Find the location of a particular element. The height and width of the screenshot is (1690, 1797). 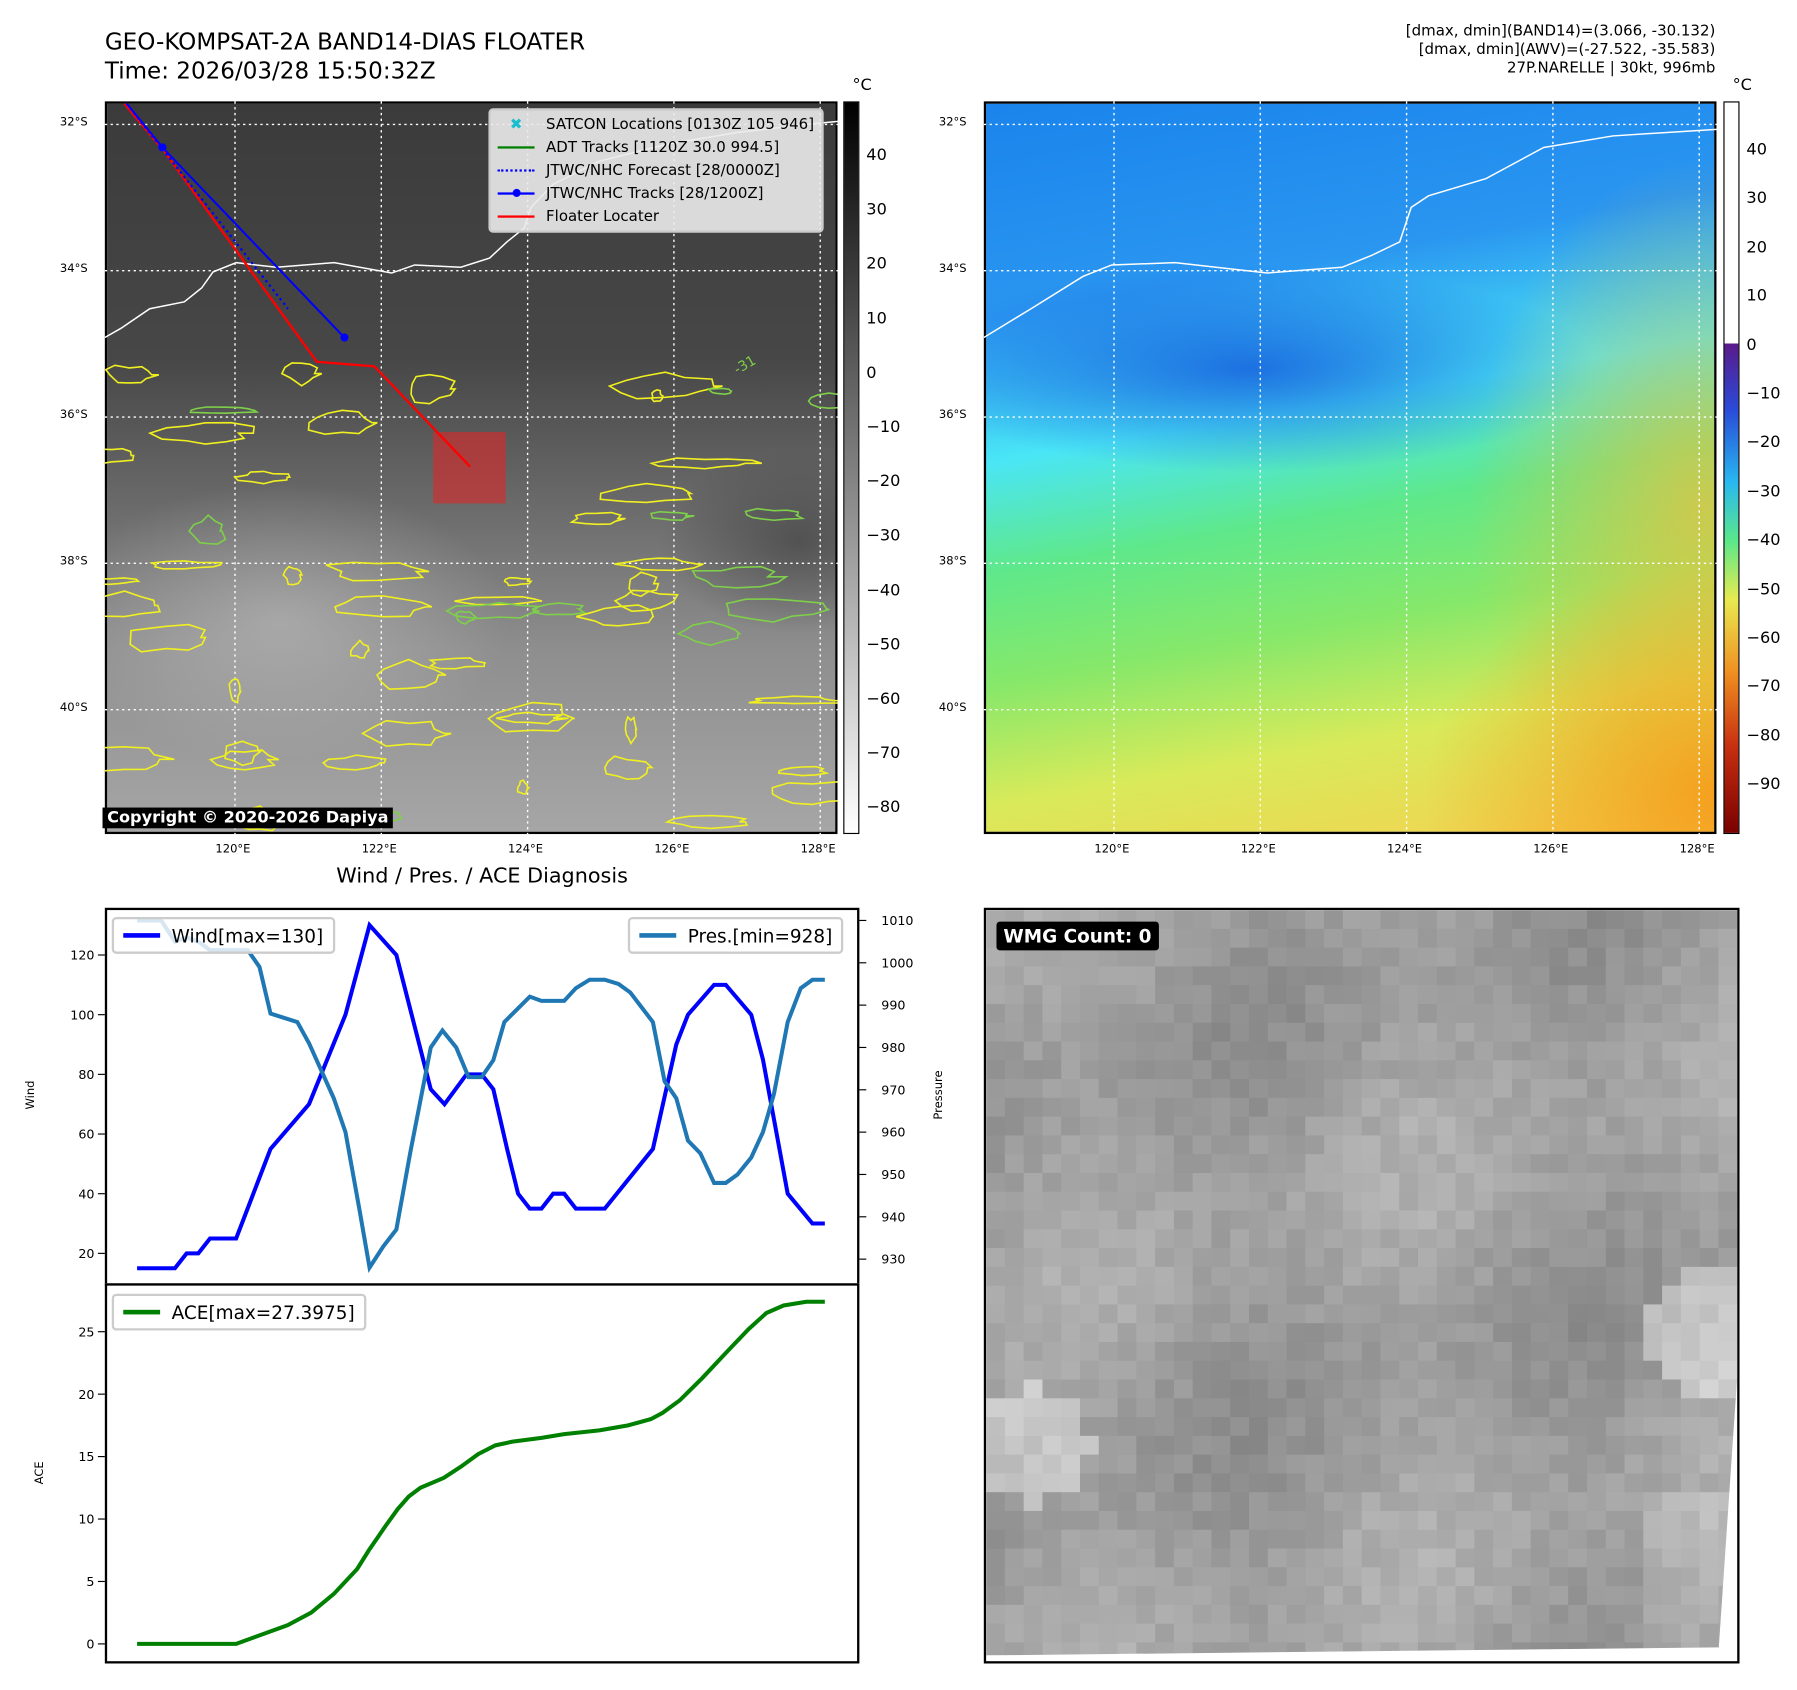

pressure-tick-label: 940 is located at coordinates (893, 1216).